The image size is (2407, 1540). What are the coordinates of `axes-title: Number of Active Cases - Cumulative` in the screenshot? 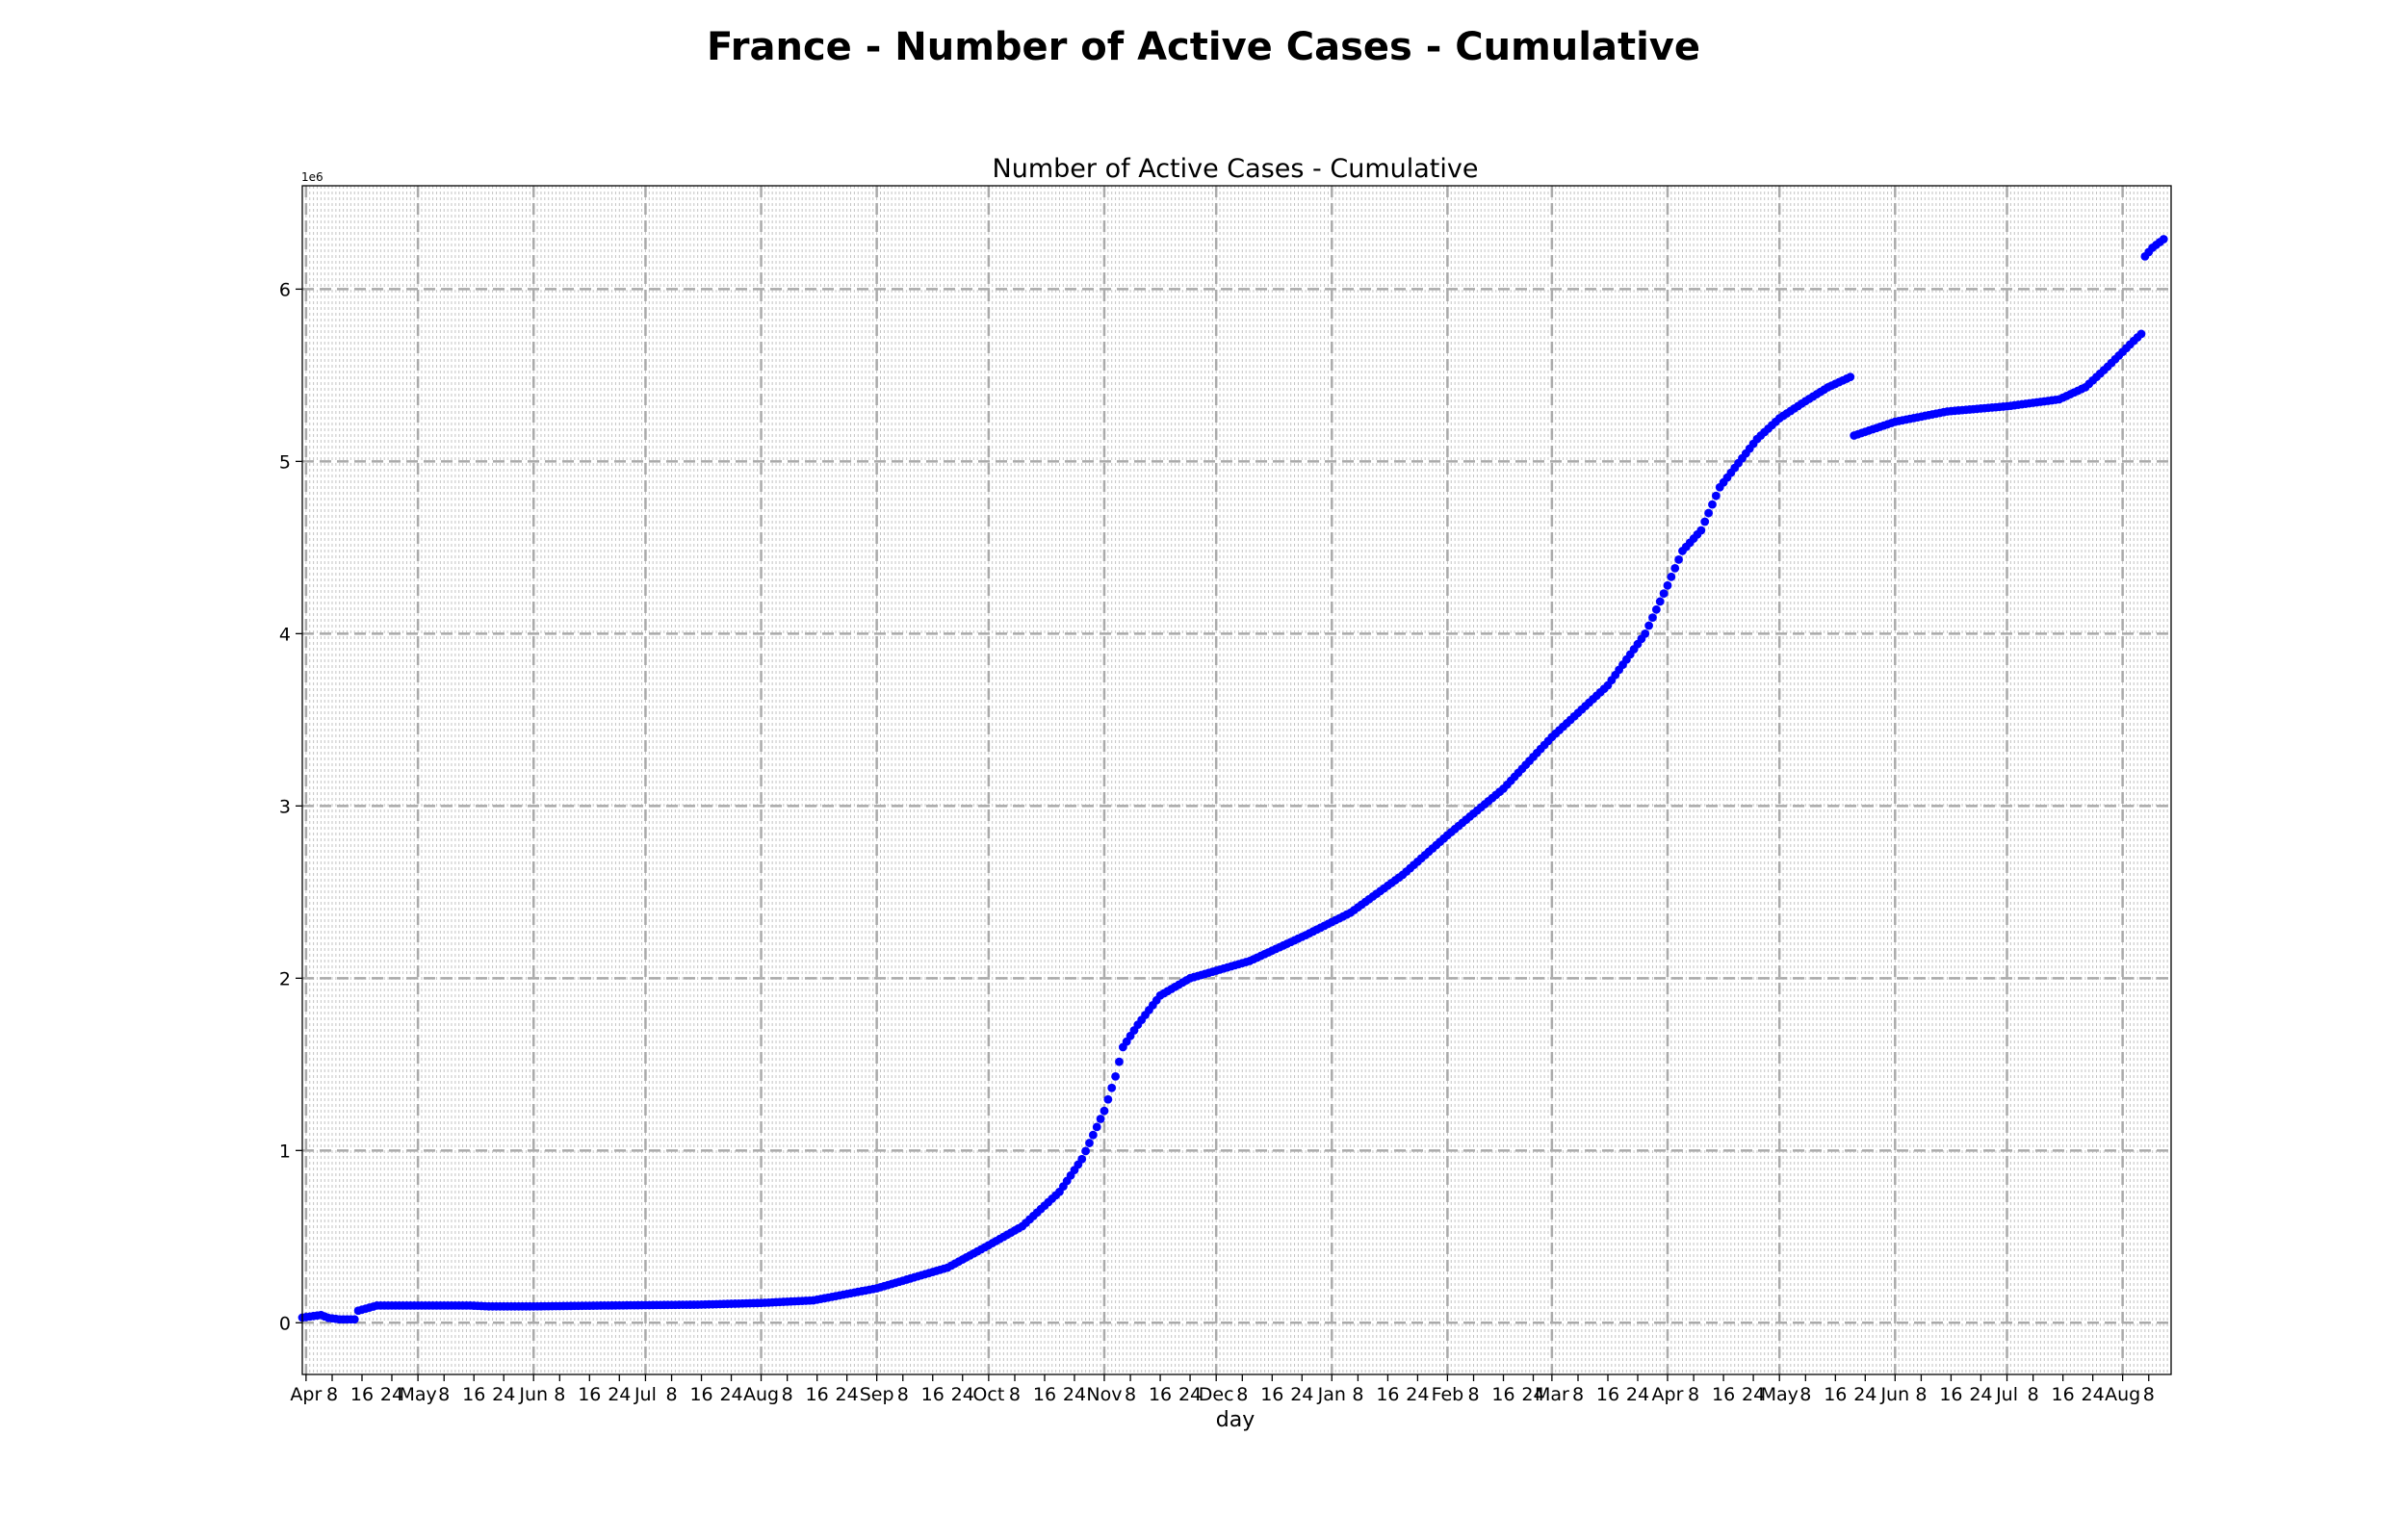 It's located at (1236, 169).